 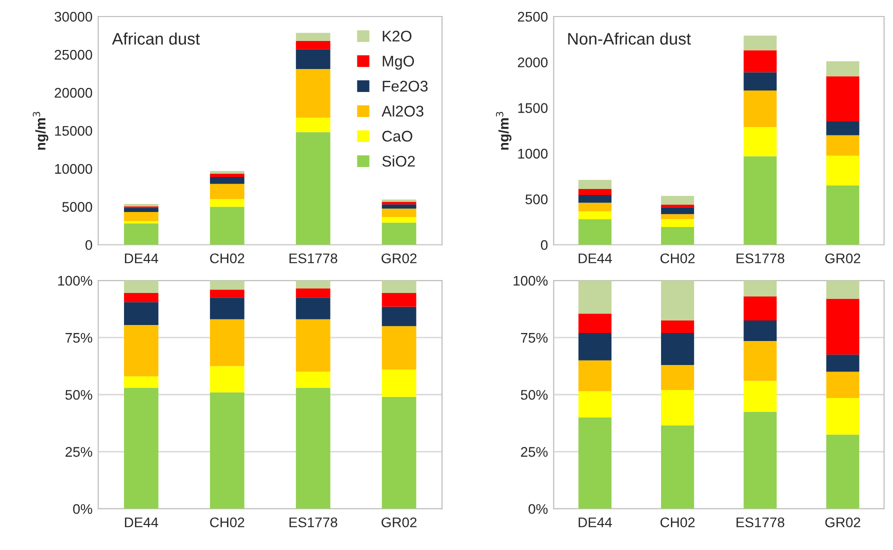 What do you see at coordinates (533, 17) in the screenshot?
I see `y-tick-label: 2500` at bounding box center [533, 17].